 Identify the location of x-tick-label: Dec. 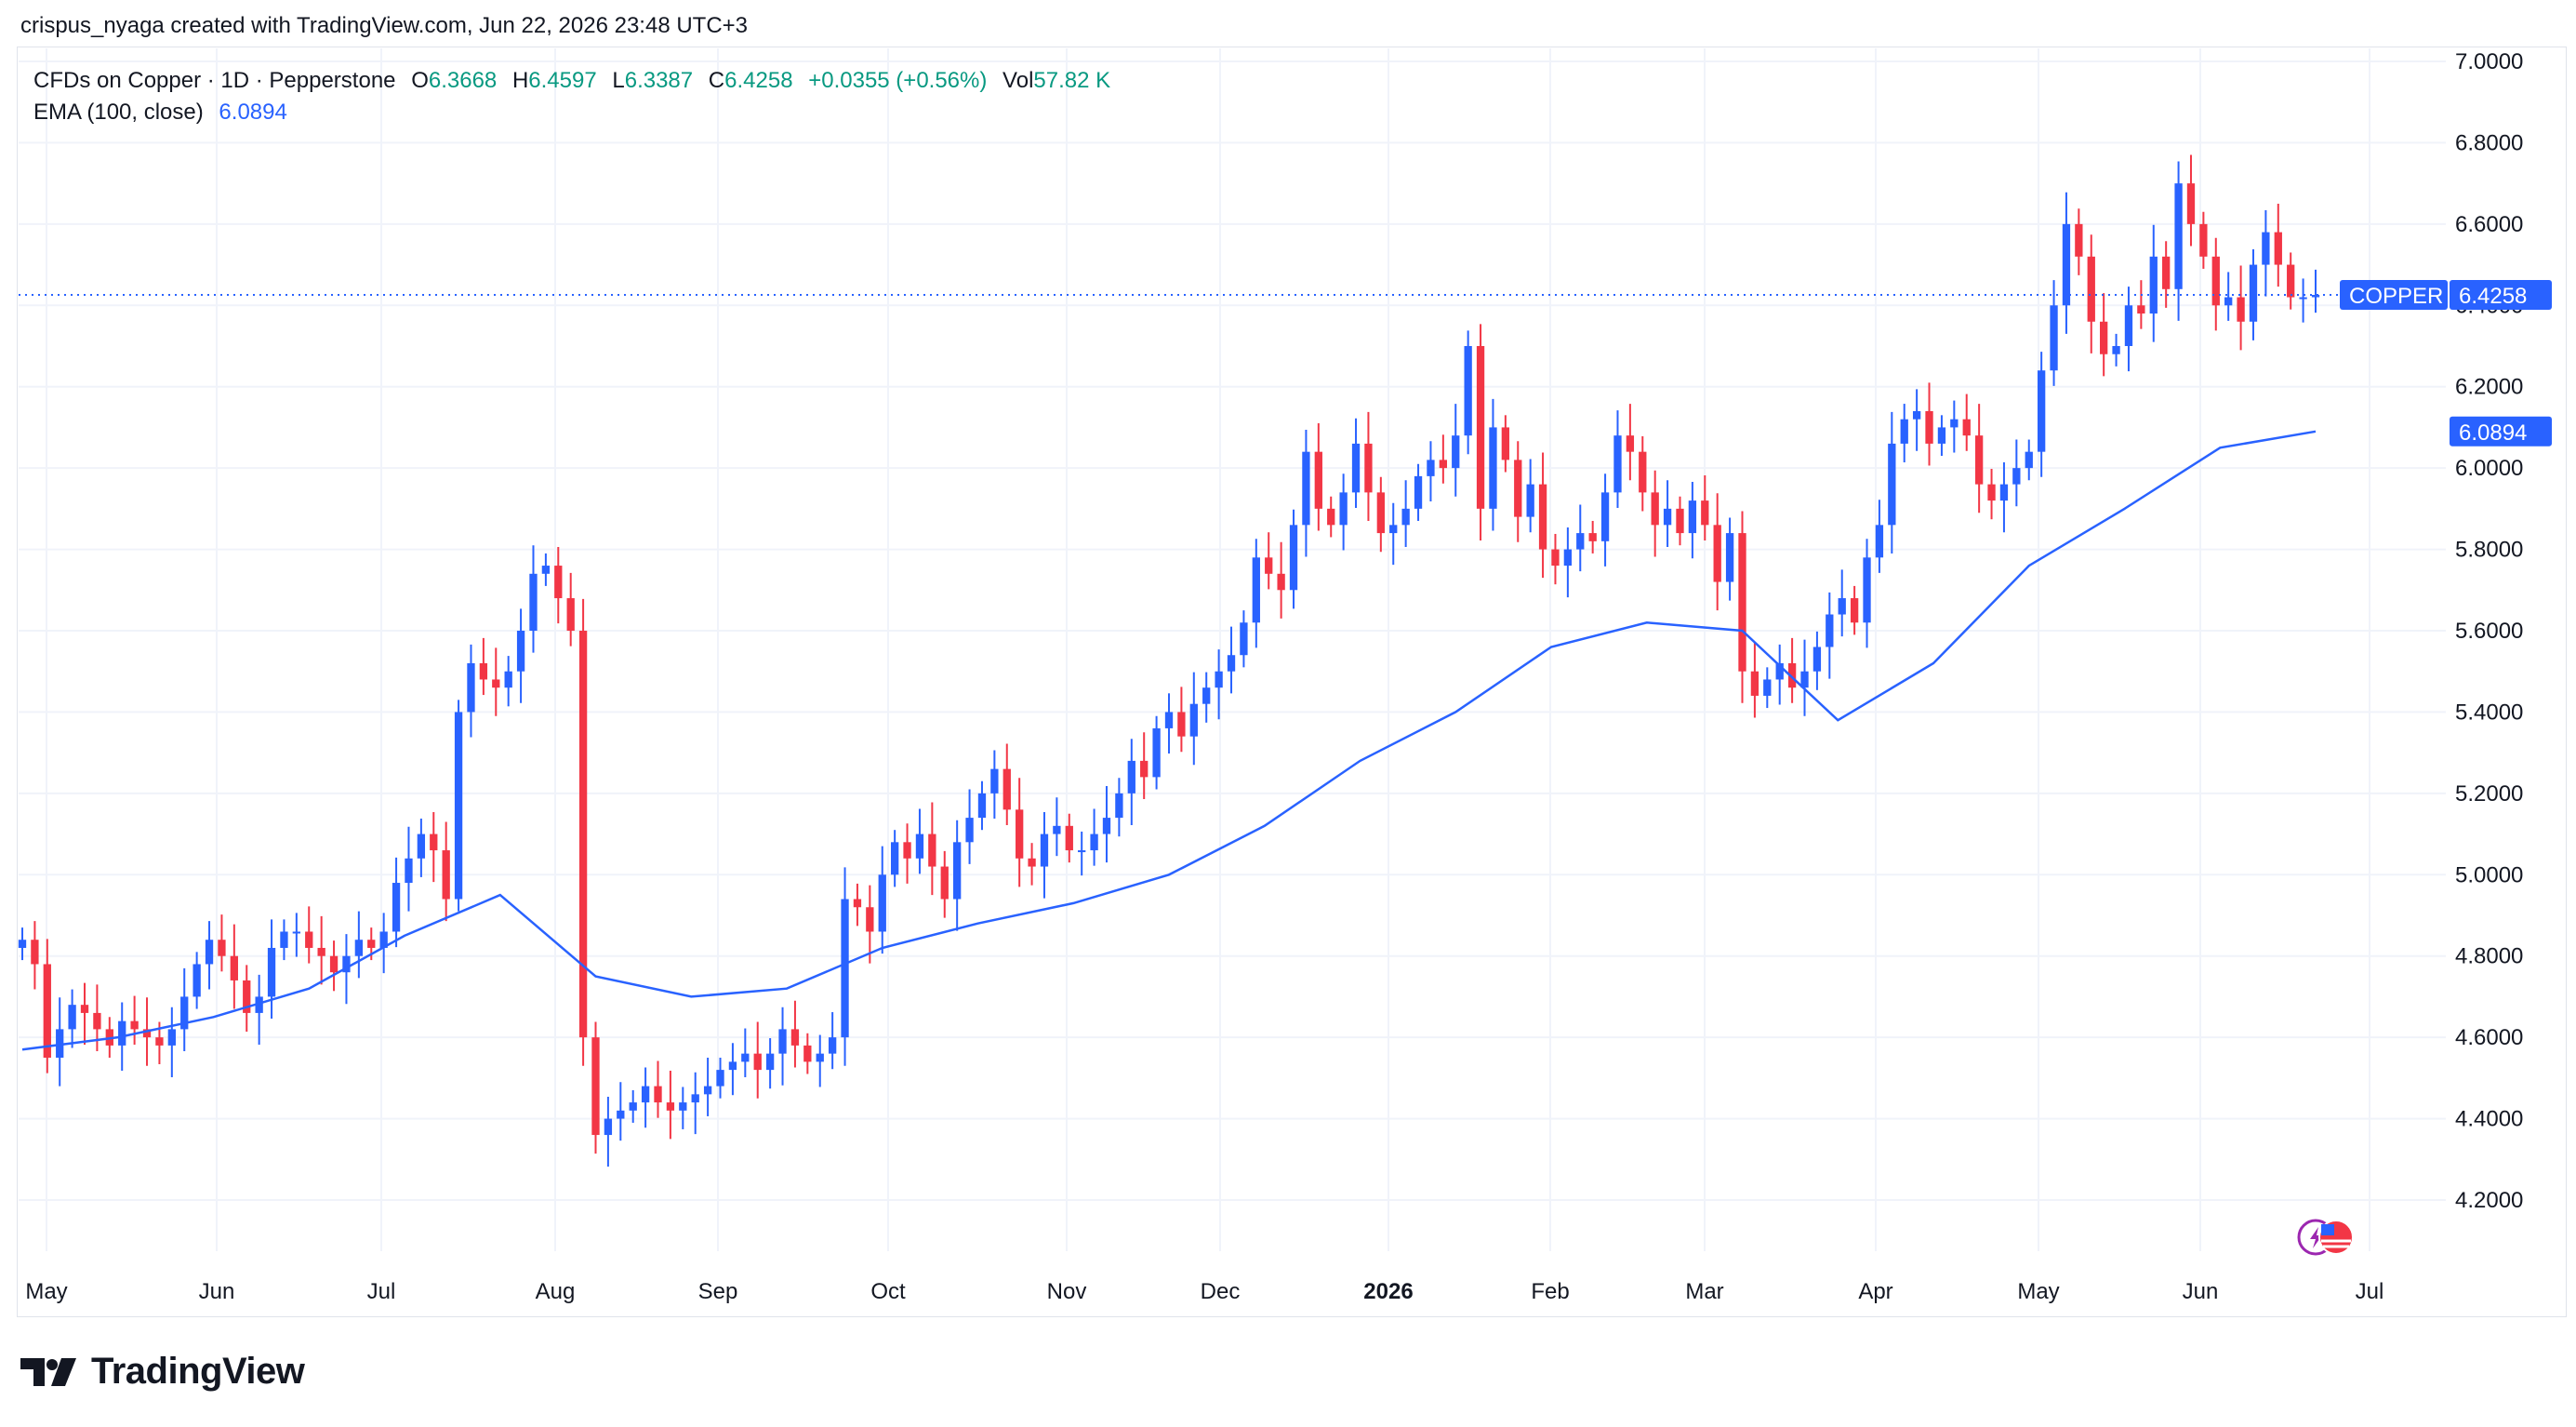
(1221, 1291).